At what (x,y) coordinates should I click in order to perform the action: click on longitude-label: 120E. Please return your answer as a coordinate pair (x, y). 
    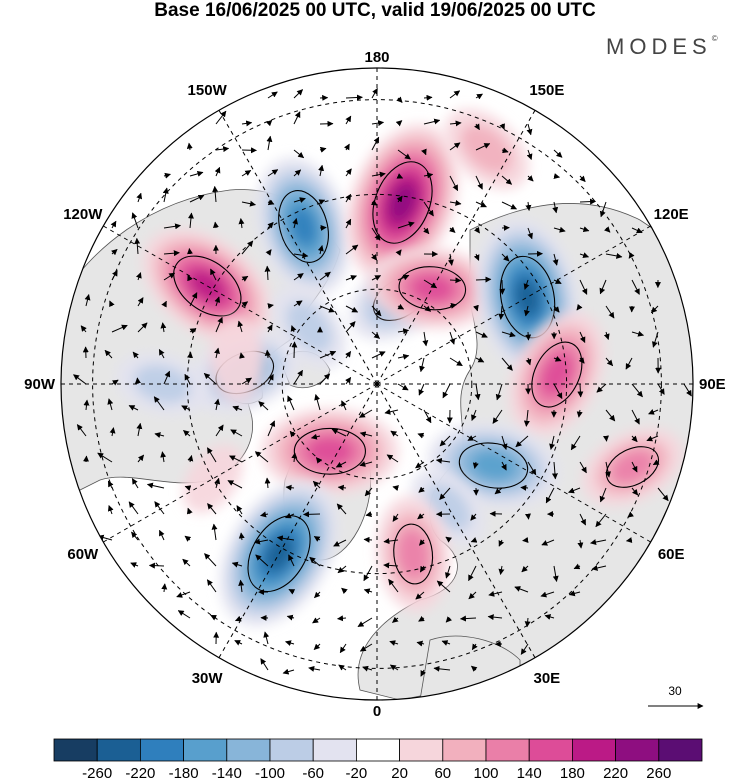
    Looking at the image, I should click on (671, 214).